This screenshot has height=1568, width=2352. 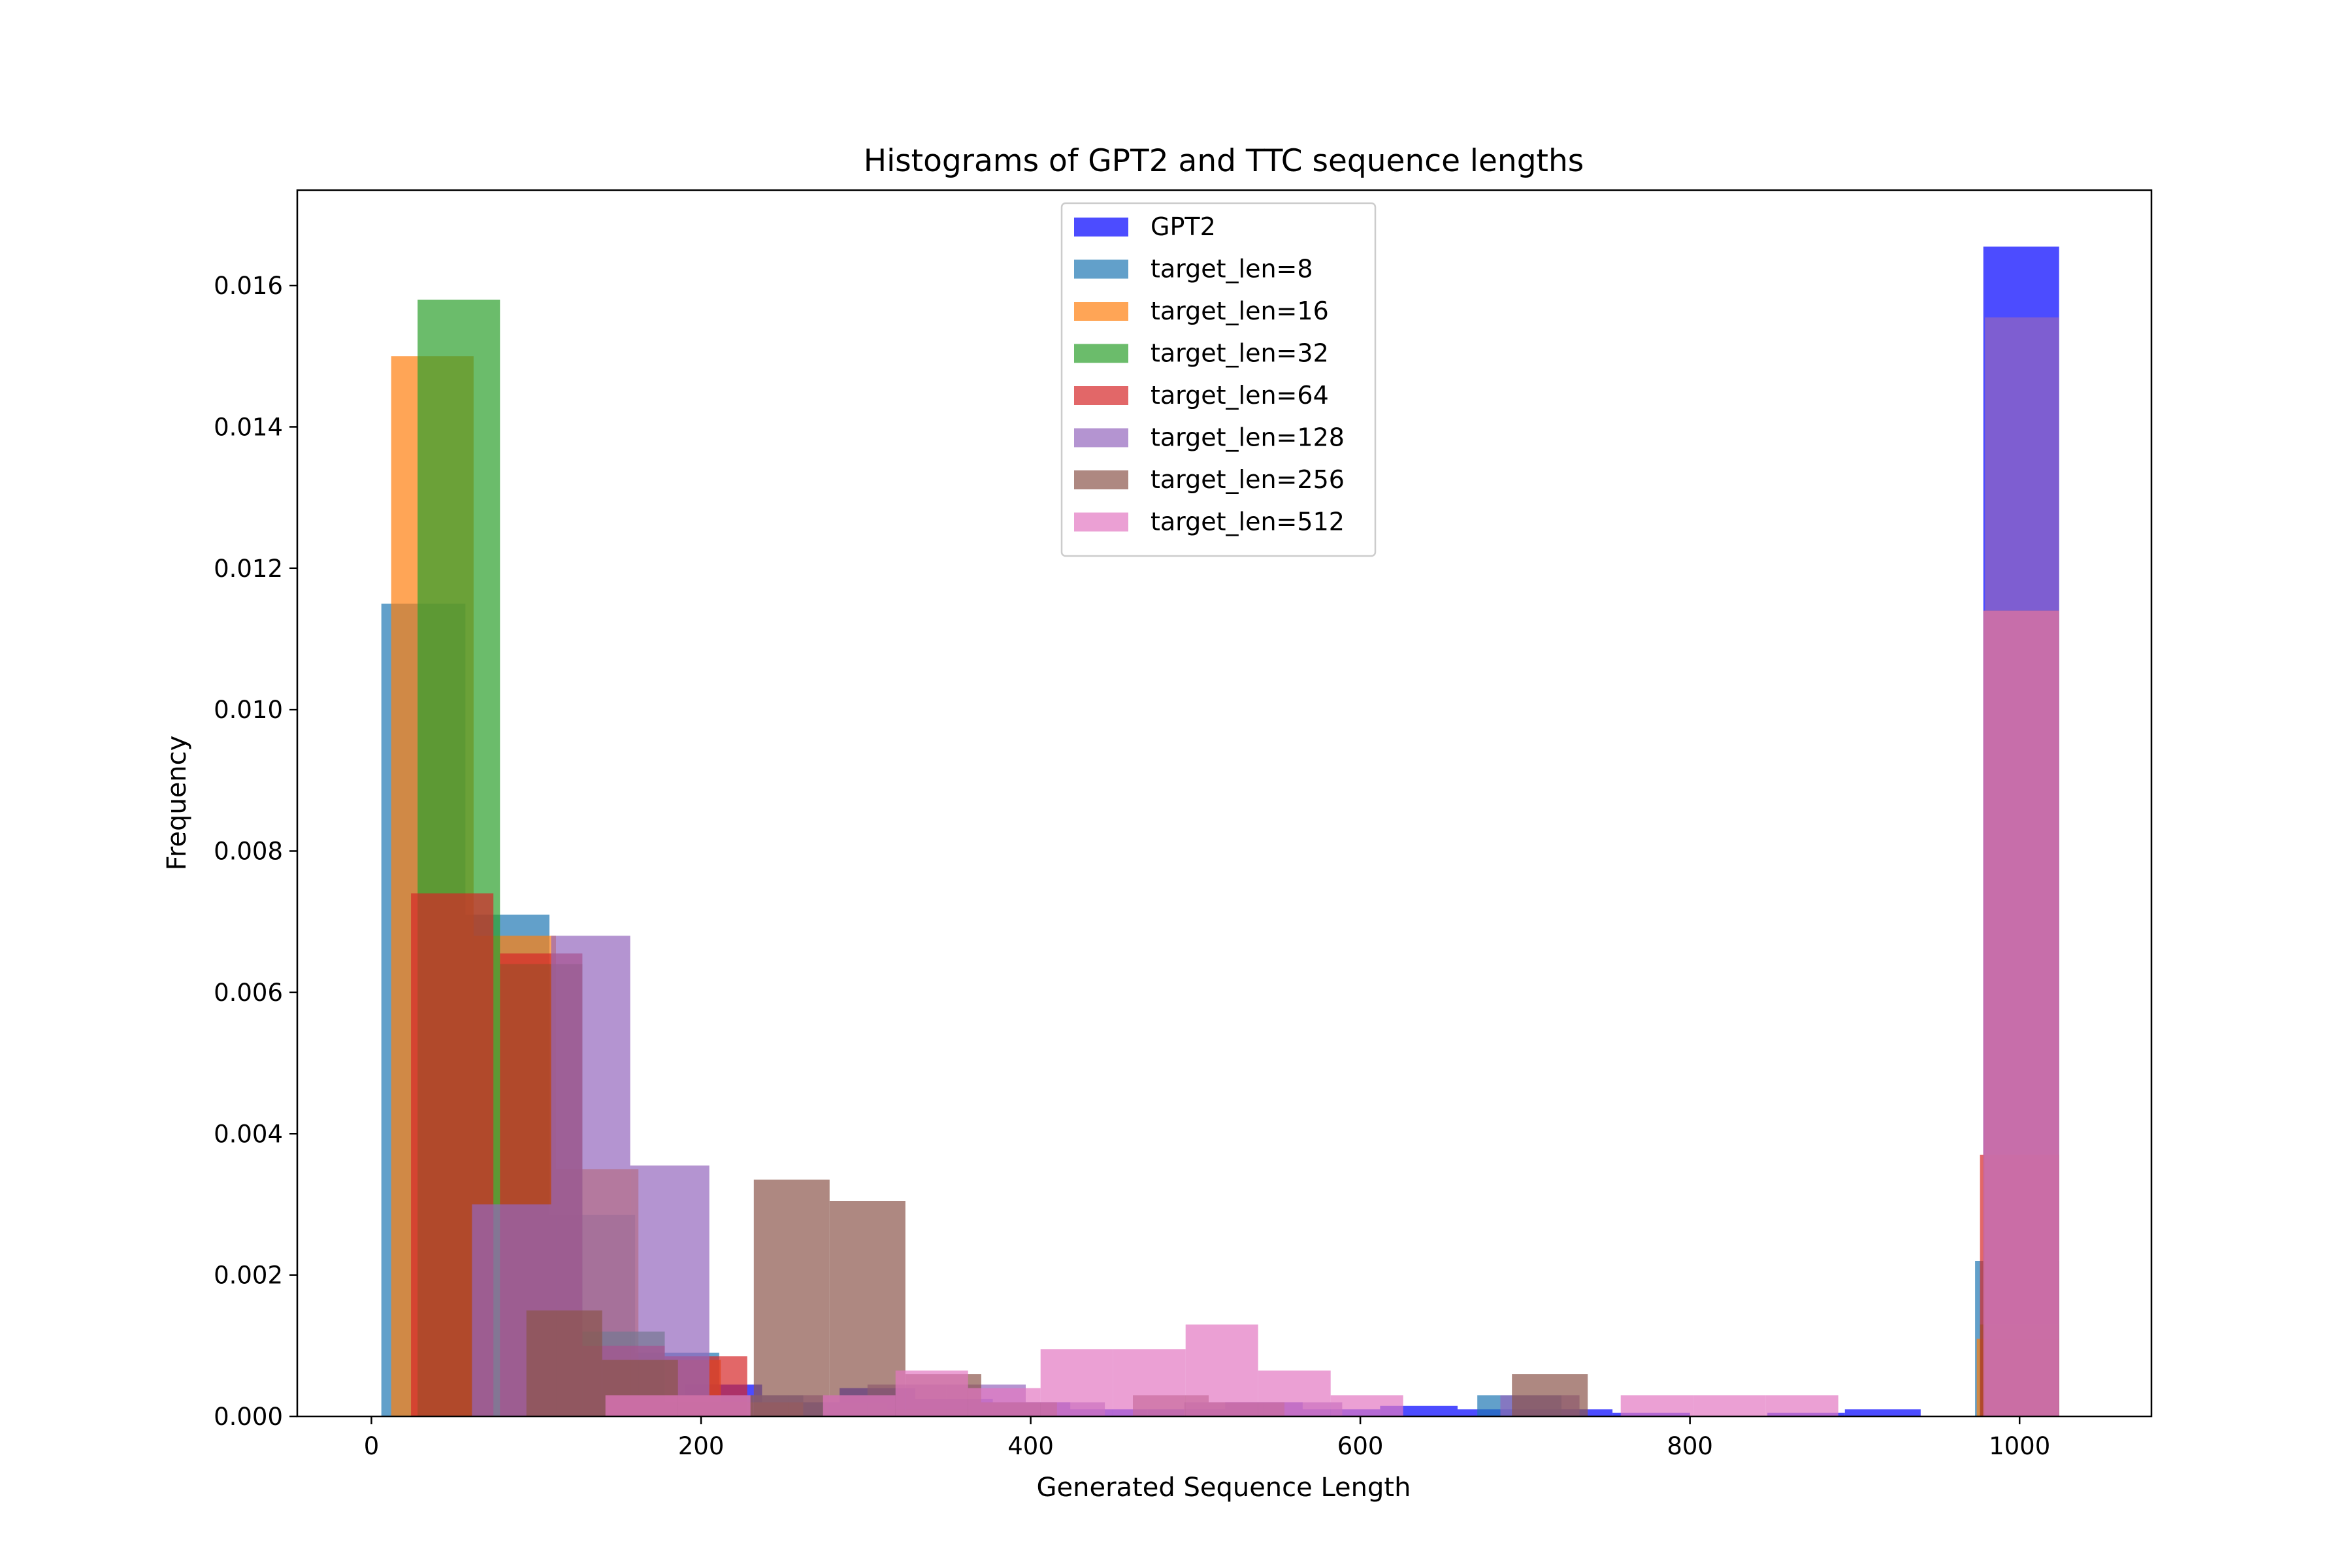 What do you see at coordinates (1207, 1438) in the screenshot?
I see `x-axis: 0 200 400 600 800 1000` at bounding box center [1207, 1438].